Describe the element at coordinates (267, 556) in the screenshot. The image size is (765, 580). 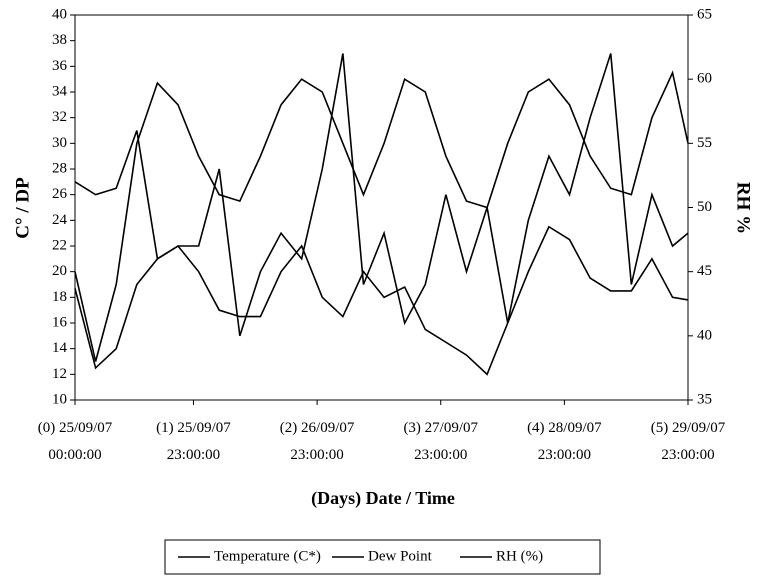
I see `legend-label: Temperature (C*)` at that location.